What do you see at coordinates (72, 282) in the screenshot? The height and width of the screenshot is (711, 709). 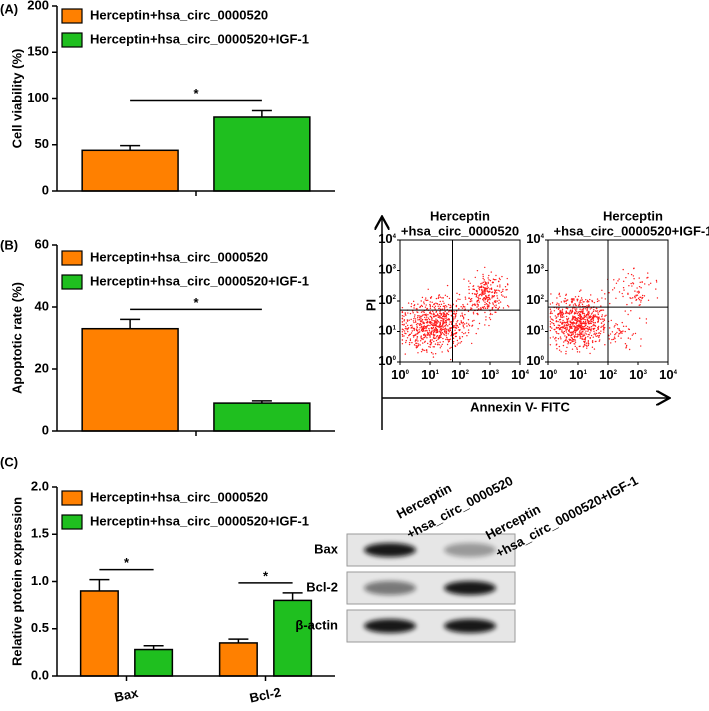 I see `legend-swatch` at bounding box center [72, 282].